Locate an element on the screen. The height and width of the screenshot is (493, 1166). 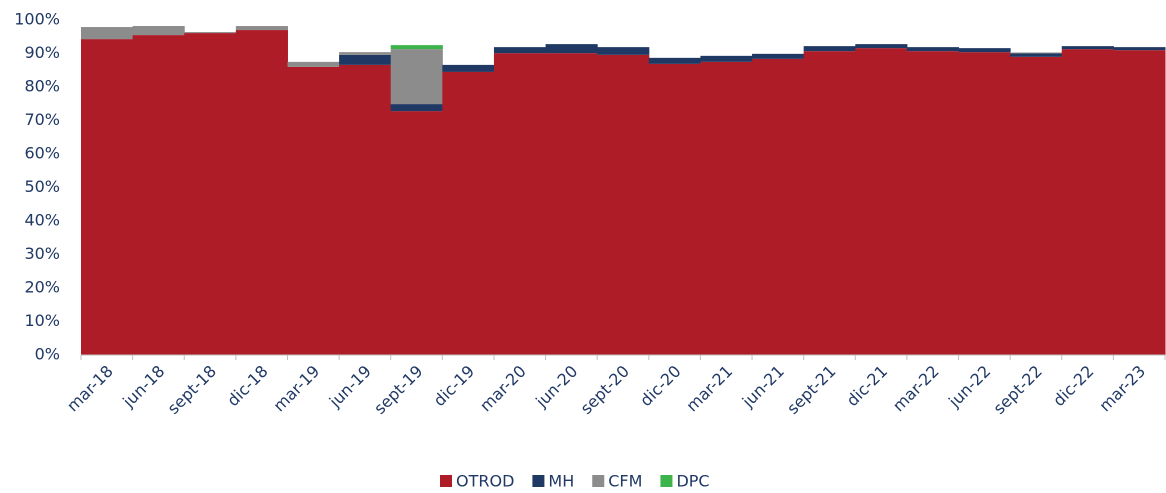
legend-label: OTROD is located at coordinates (485, 481).